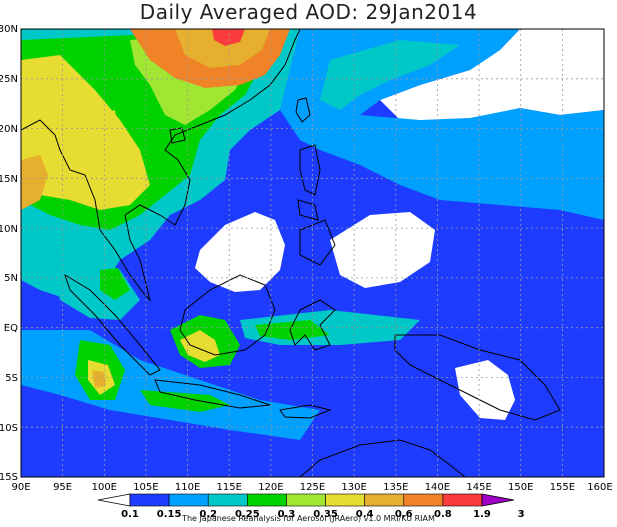 This screenshot has width=617, height=527. What do you see at coordinates (112, 324) in the screenshot?
I see `coastline-sumatra` at bounding box center [112, 324].